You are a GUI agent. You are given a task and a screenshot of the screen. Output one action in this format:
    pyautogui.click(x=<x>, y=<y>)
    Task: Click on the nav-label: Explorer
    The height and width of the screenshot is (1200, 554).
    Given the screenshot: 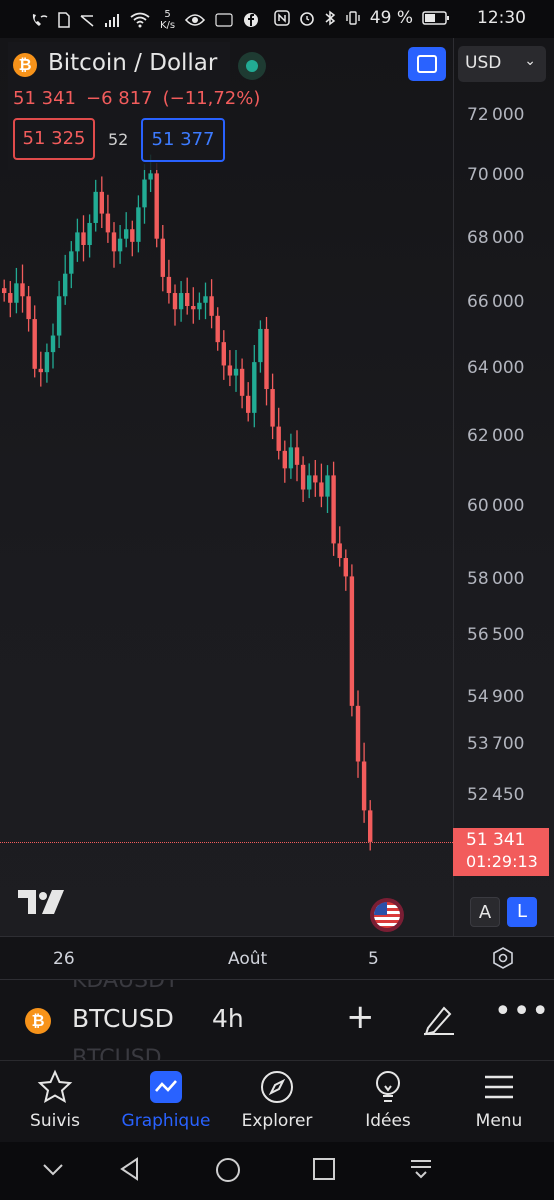 What is the action you would take?
    pyautogui.click(x=277, y=1121)
    